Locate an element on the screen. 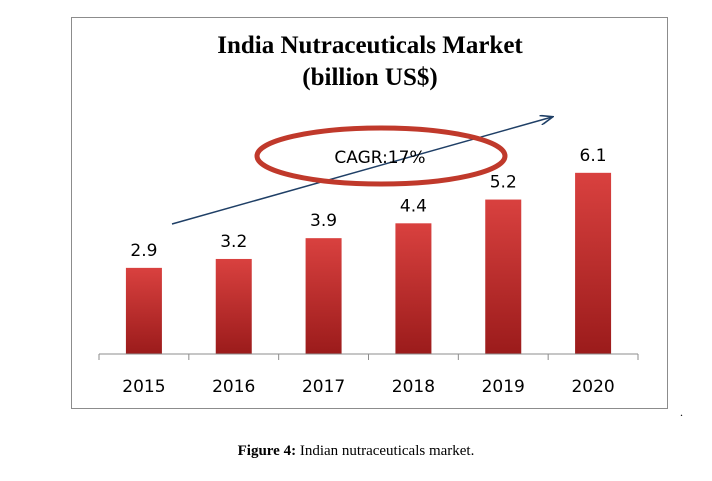 This screenshot has height=481, width=712. bar-2016 is located at coordinates (233, 306).